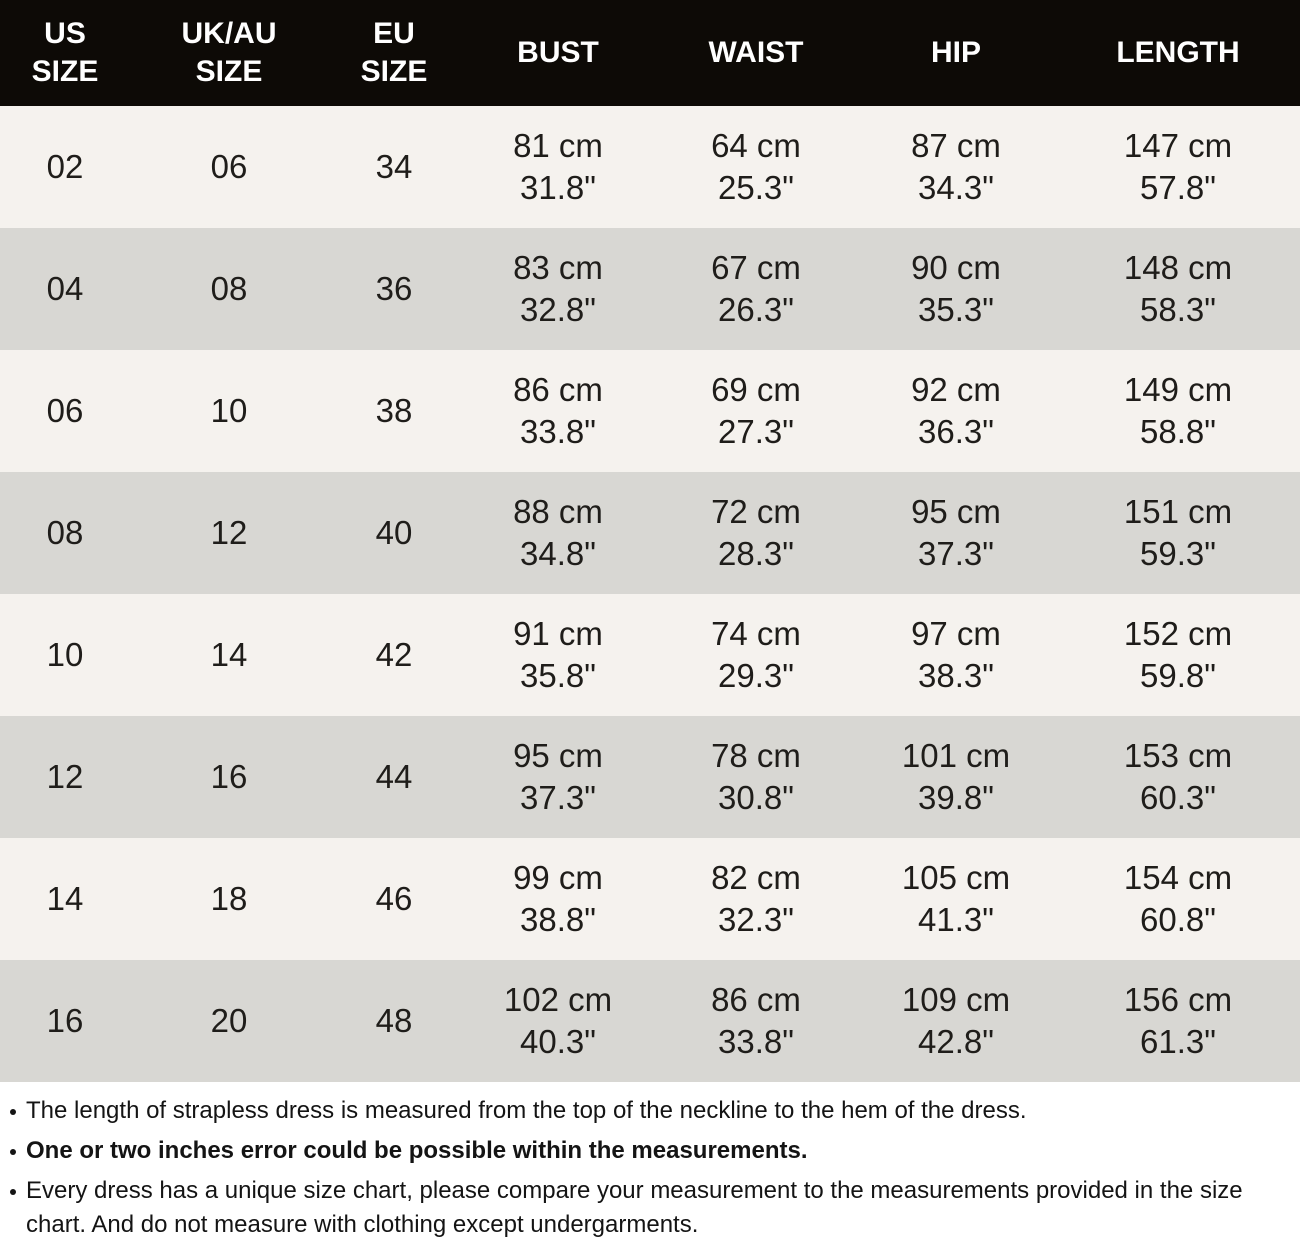 This screenshot has height=1244, width=1300. What do you see at coordinates (956, 431) in the screenshot?
I see `cell-value: 36.3"` at bounding box center [956, 431].